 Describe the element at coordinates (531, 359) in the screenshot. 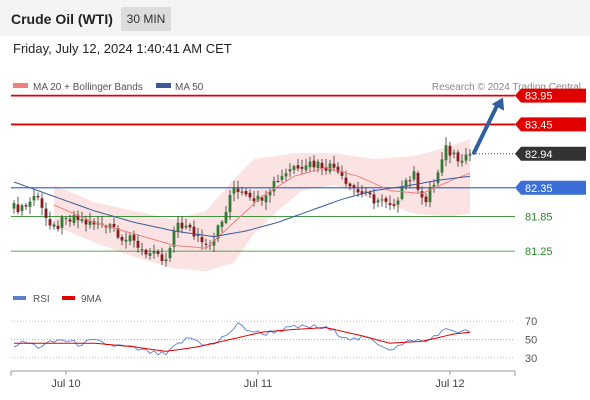

I see `rsi-tick-label-30: 30` at that location.